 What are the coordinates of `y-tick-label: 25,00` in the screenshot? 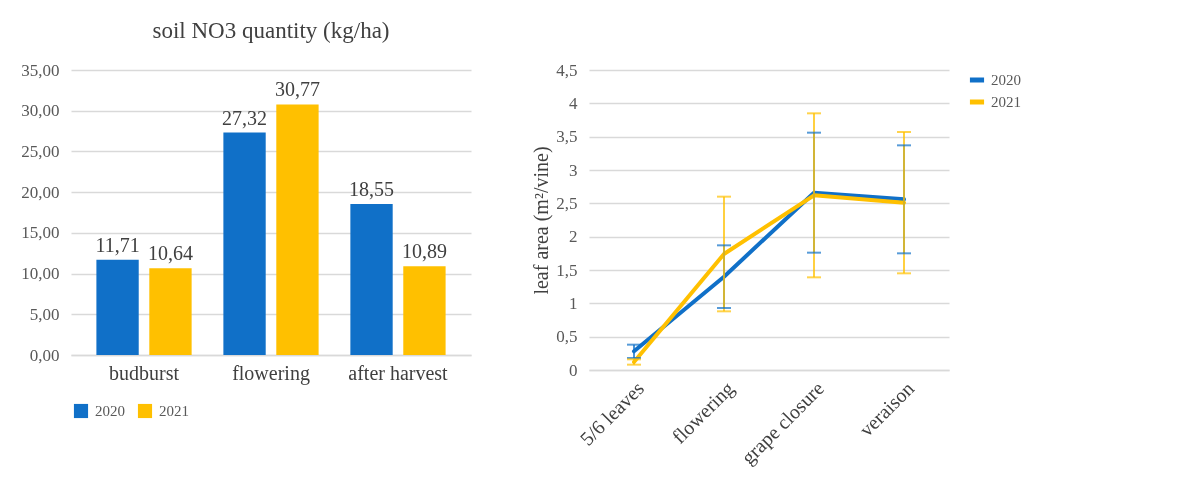 It's located at (40, 151).